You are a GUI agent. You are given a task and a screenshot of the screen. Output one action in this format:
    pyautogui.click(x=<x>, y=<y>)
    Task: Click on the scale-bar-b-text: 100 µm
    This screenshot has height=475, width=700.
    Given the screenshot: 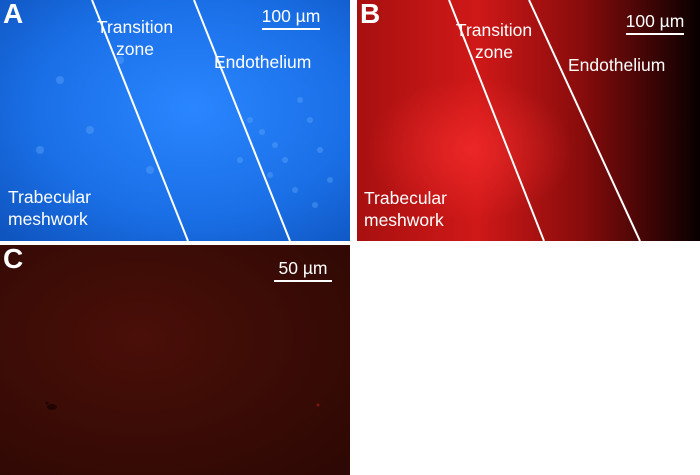 What is the action you would take?
    pyautogui.click(x=655, y=21)
    